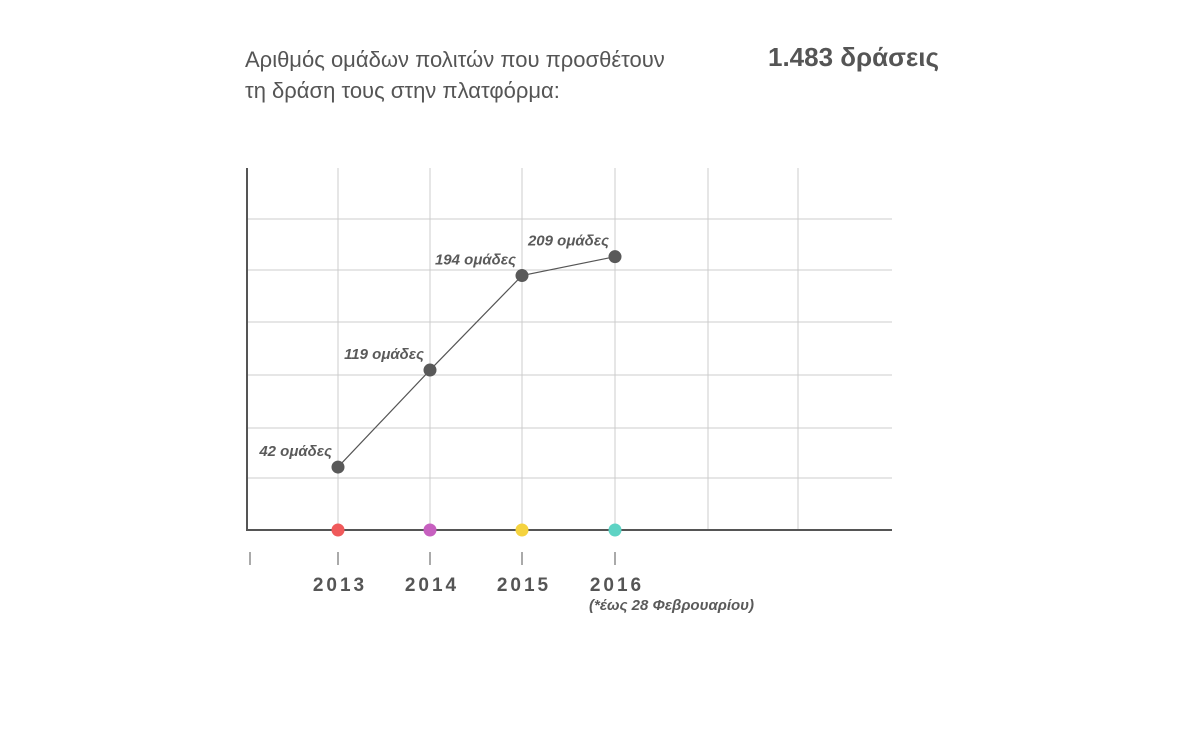 This screenshot has height=746, width=1200. I want to click on x-tick-label: 2016, so click(617, 585).